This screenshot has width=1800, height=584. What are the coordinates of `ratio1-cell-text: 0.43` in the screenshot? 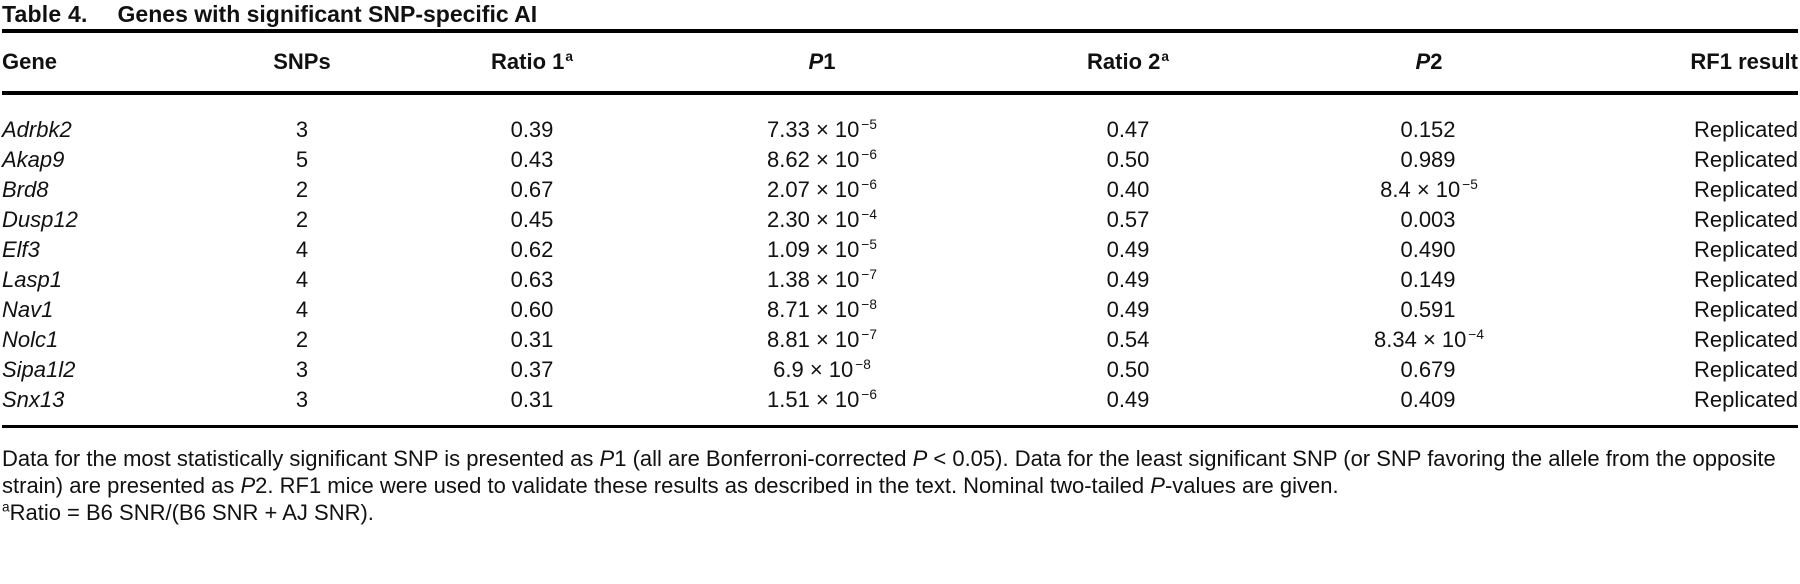 It's located at (532, 159).